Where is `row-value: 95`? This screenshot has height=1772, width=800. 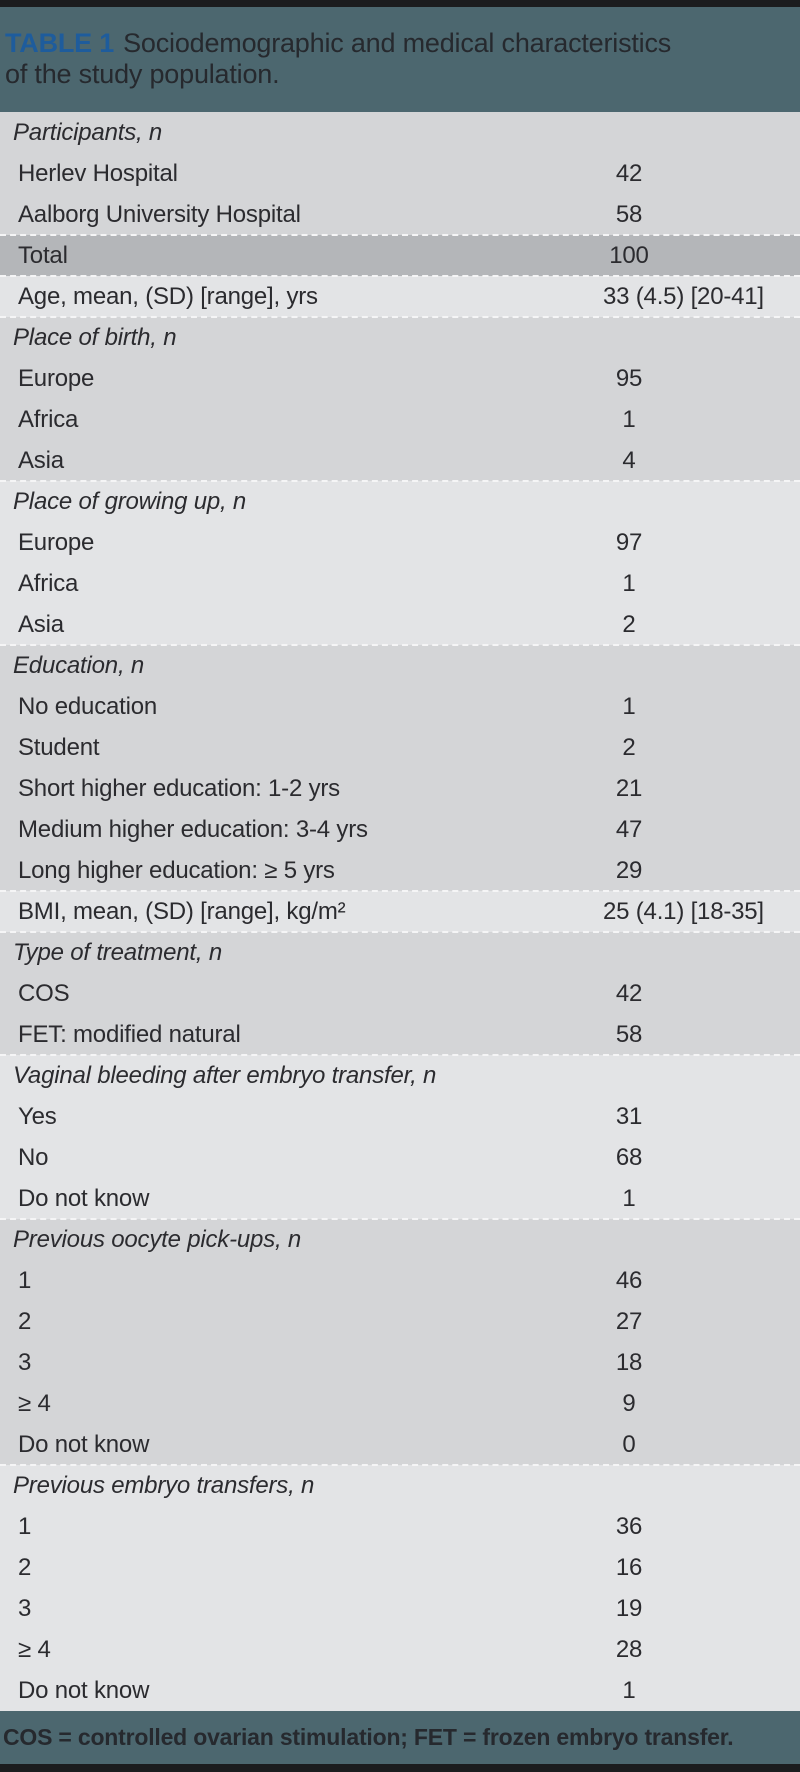 row-value: 95 is located at coordinates (629, 378).